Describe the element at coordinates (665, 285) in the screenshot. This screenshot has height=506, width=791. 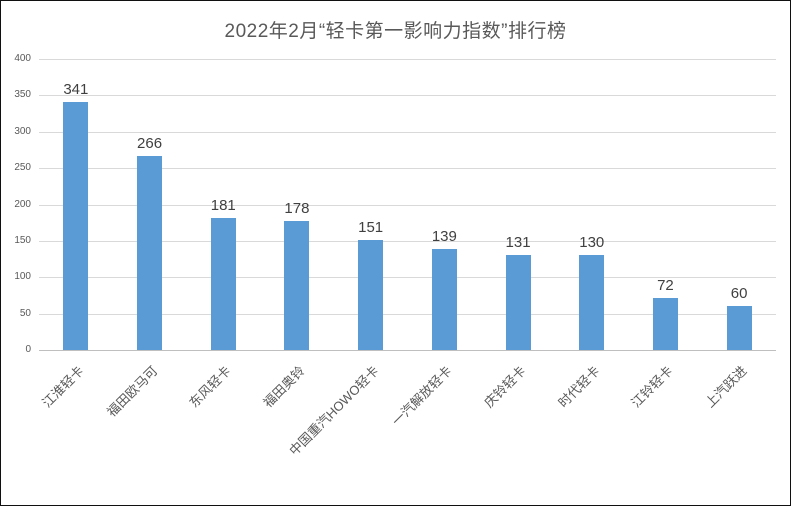
I see `bar-value-label: 72` at that location.